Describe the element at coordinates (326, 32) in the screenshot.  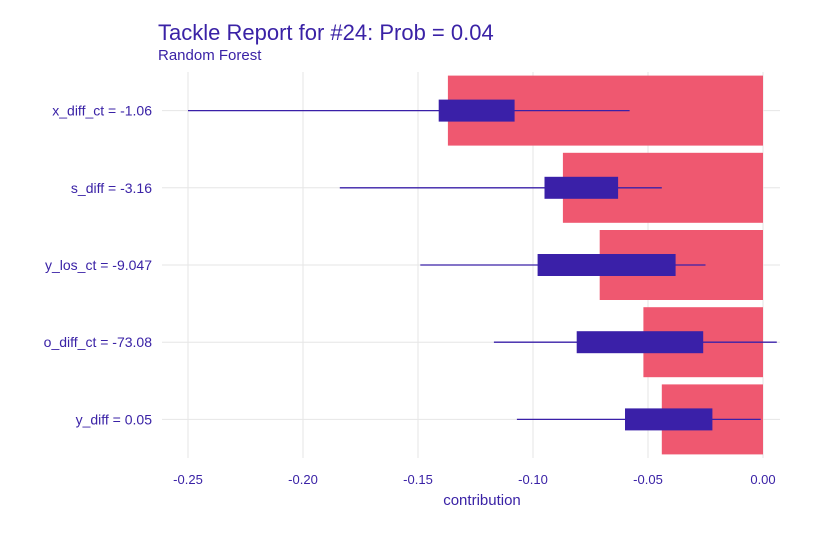
I see `chart-title: Tackle Report for #24: Prob = 0.04` at that location.